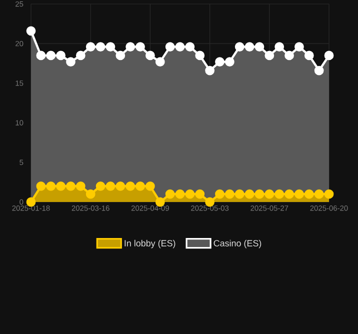 The height and width of the screenshot is (334, 358). What do you see at coordinates (150, 244) in the screenshot?
I see `legend-label: In lobby (ES)` at bounding box center [150, 244].